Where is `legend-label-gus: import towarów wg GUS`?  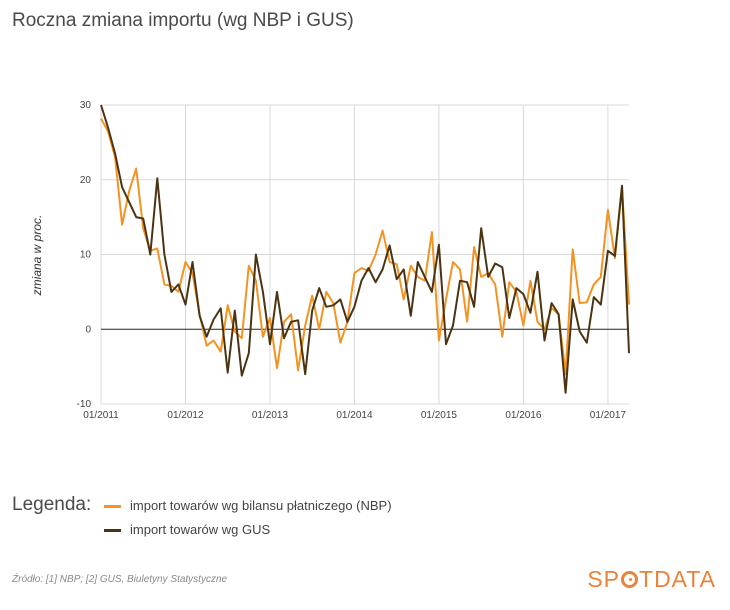 legend-label-gus: import towarów wg GUS is located at coordinates (200, 529).